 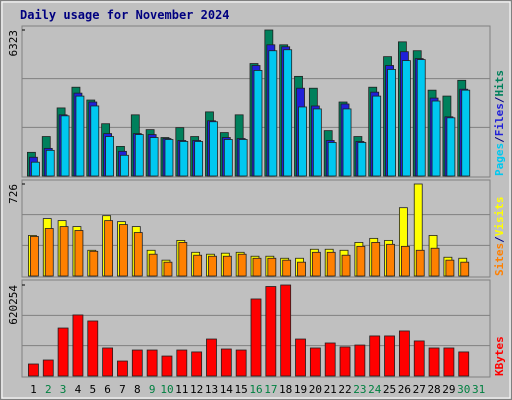 What do you see at coordinates (13, 305) in the screenshot?
I see `y-tick-label: 620254` at bounding box center [13, 305].